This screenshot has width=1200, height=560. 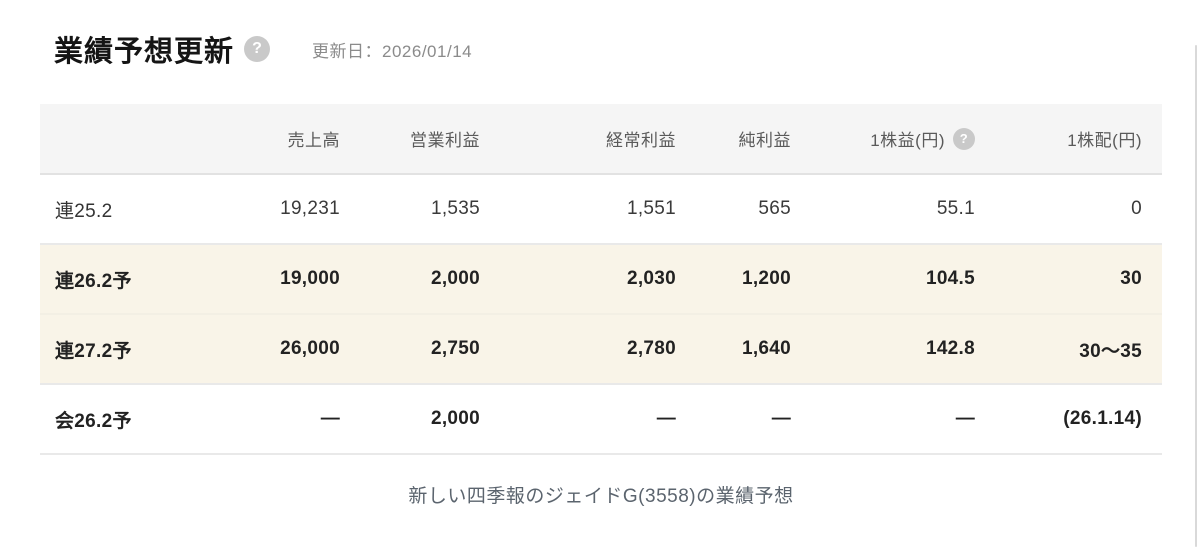 What do you see at coordinates (733, 139) in the screenshot?
I see `col-header-net-profit: 純利益` at bounding box center [733, 139].